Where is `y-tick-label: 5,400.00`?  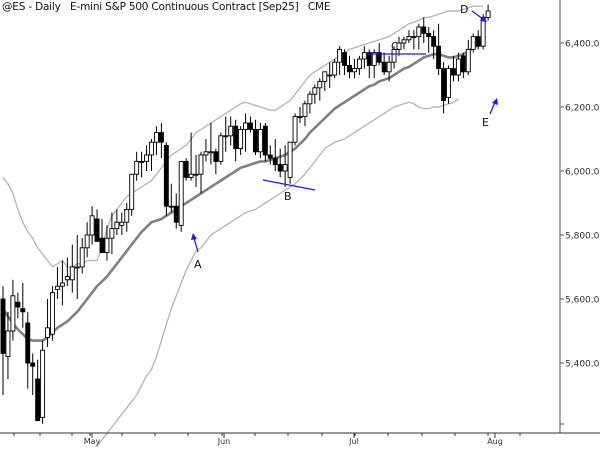 y-tick-label: 5,400.00 is located at coordinates (582, 365).